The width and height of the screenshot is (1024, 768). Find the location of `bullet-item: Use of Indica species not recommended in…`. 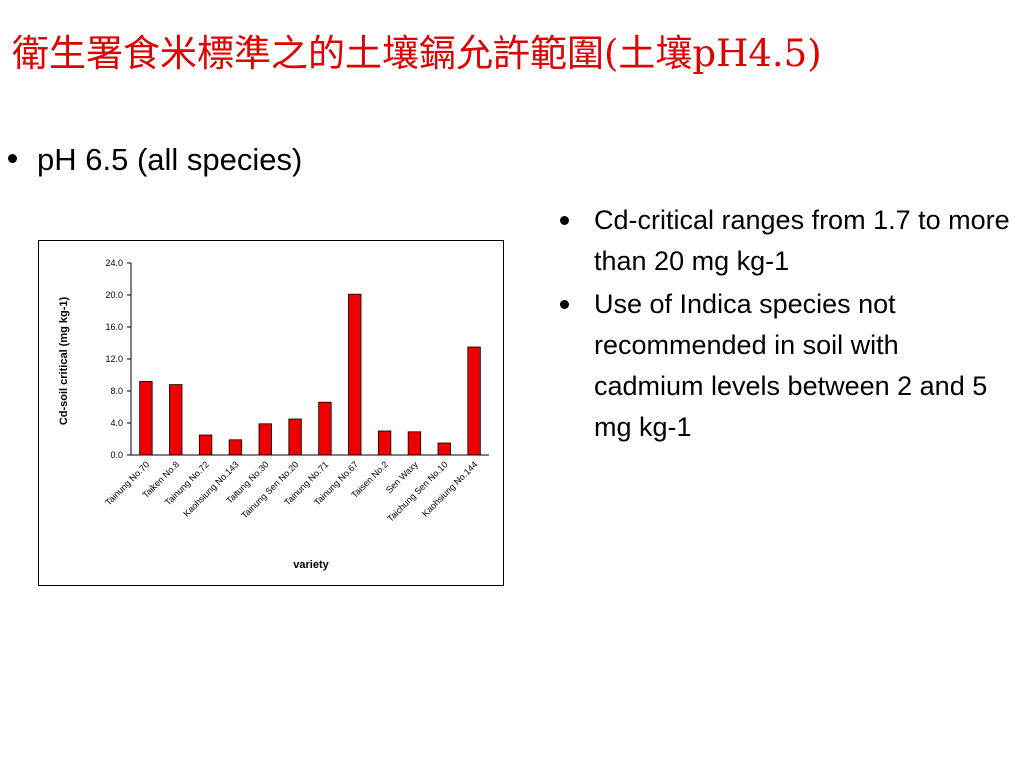

bullet-item: Use of Indica species not recommended in… is located at coordinates (785, 366).